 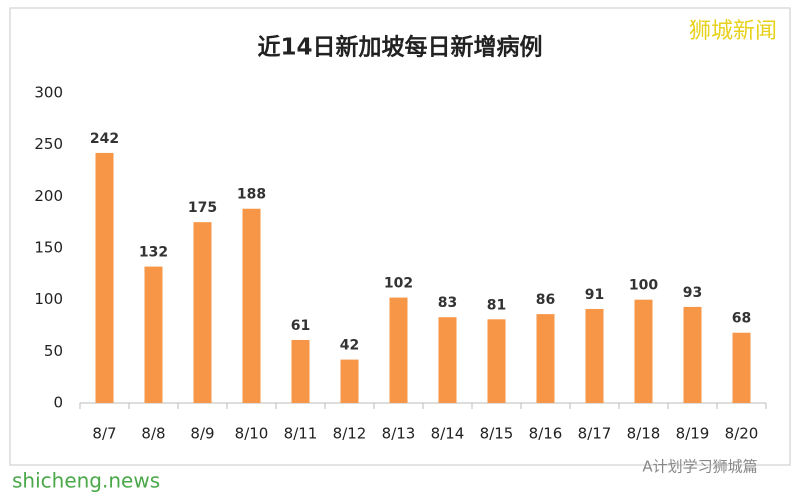 I want to click on x-tick-label: 8/10, so click(x=252, y=434).